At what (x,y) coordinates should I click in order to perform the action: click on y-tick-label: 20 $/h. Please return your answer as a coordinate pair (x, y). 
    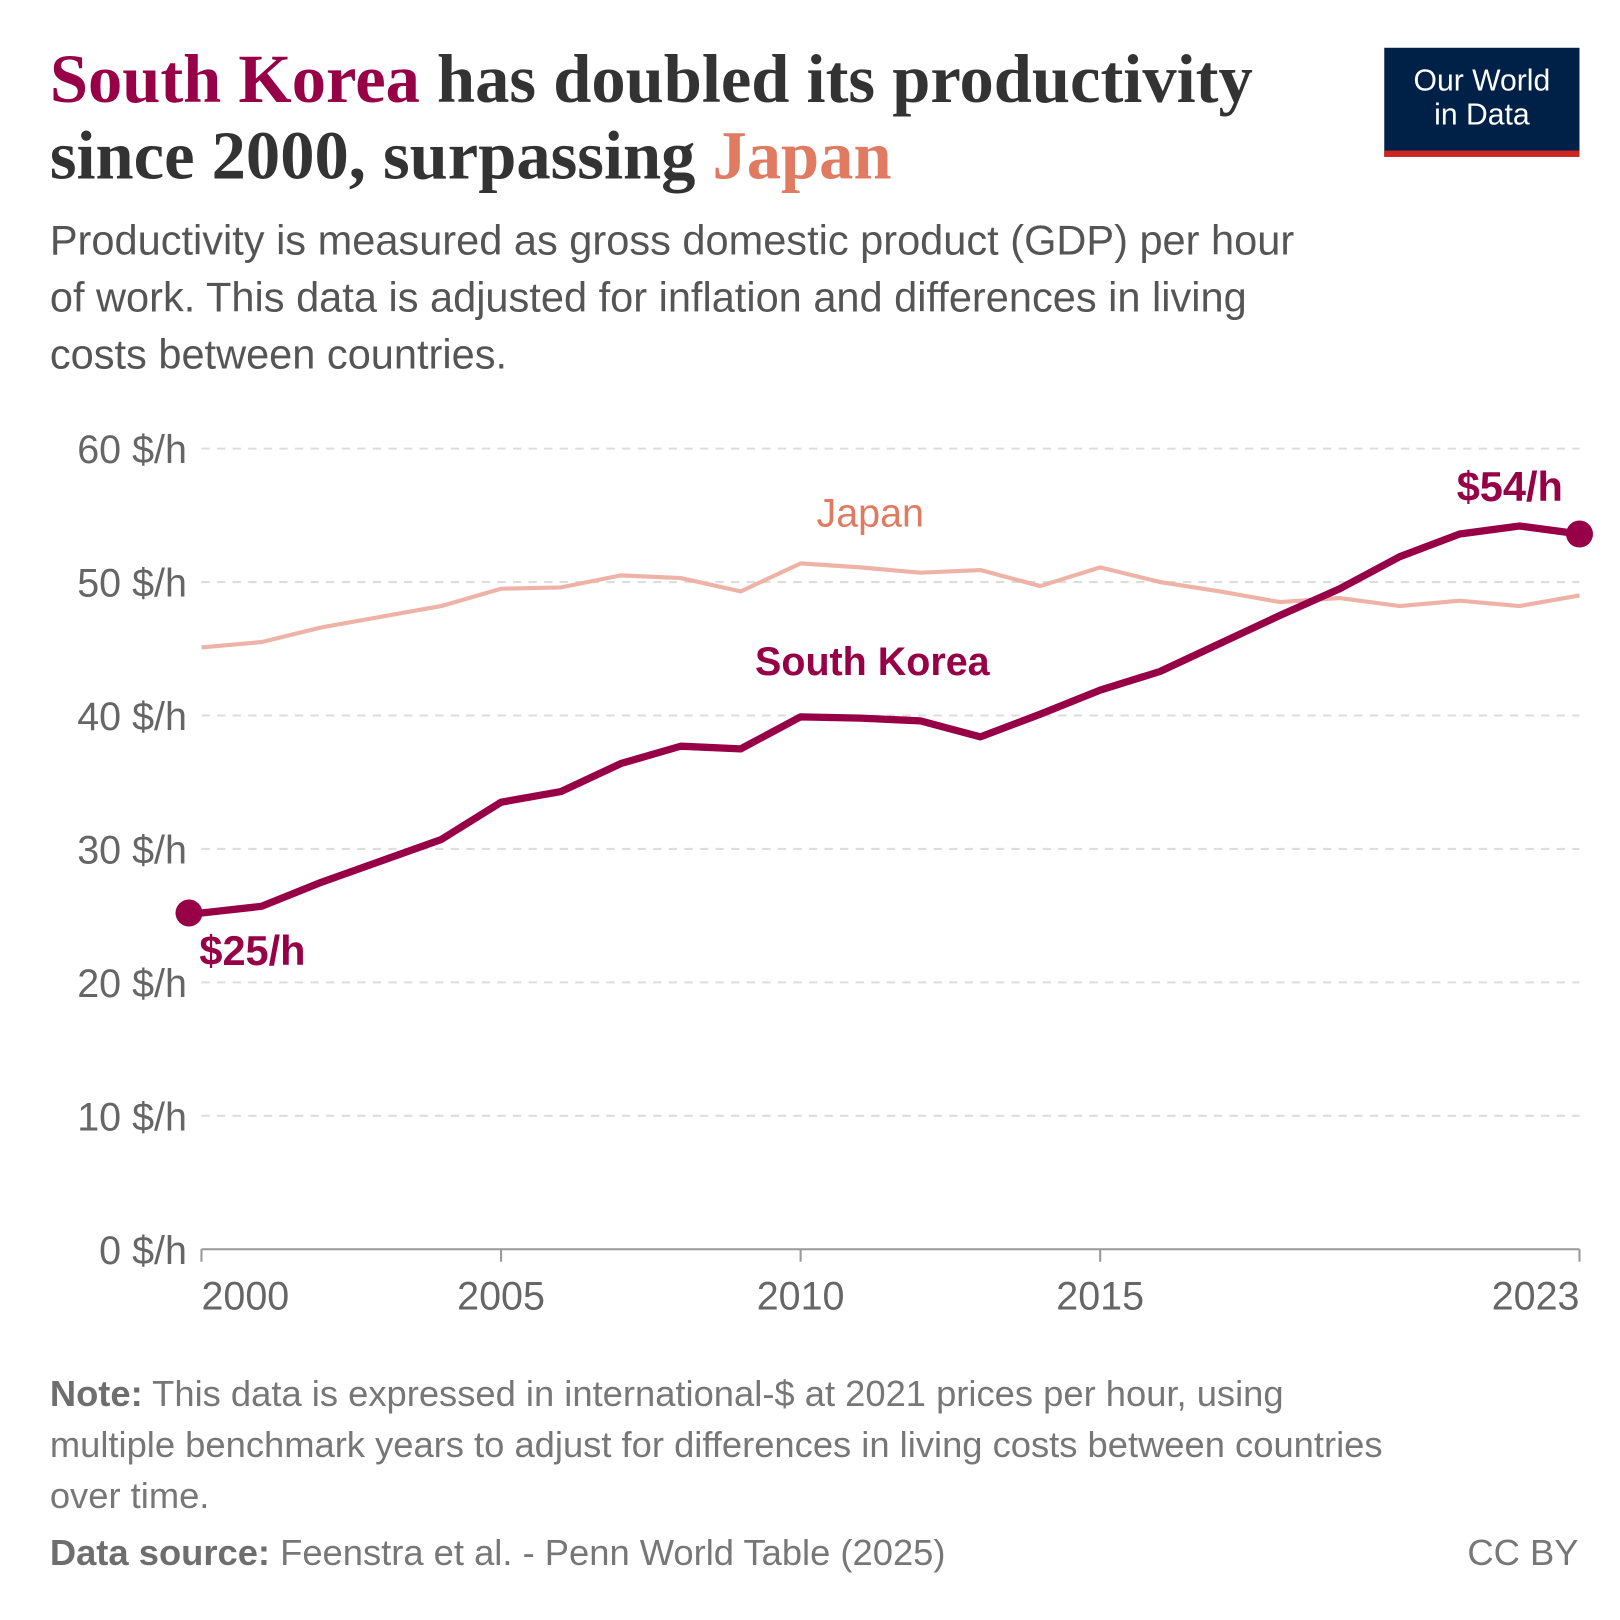
    Looking at the image, I should click on (132, 984).